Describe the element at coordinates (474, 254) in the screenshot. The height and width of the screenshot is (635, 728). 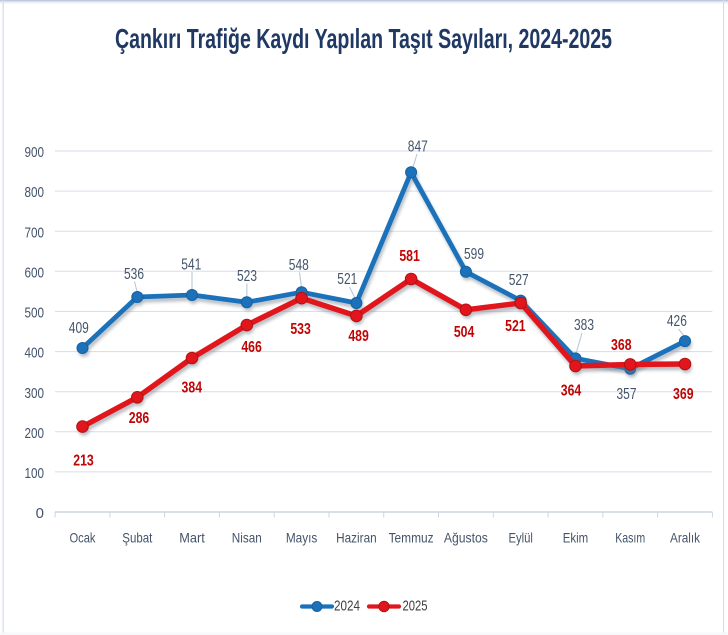
I see `svg-text: 599` at that location.